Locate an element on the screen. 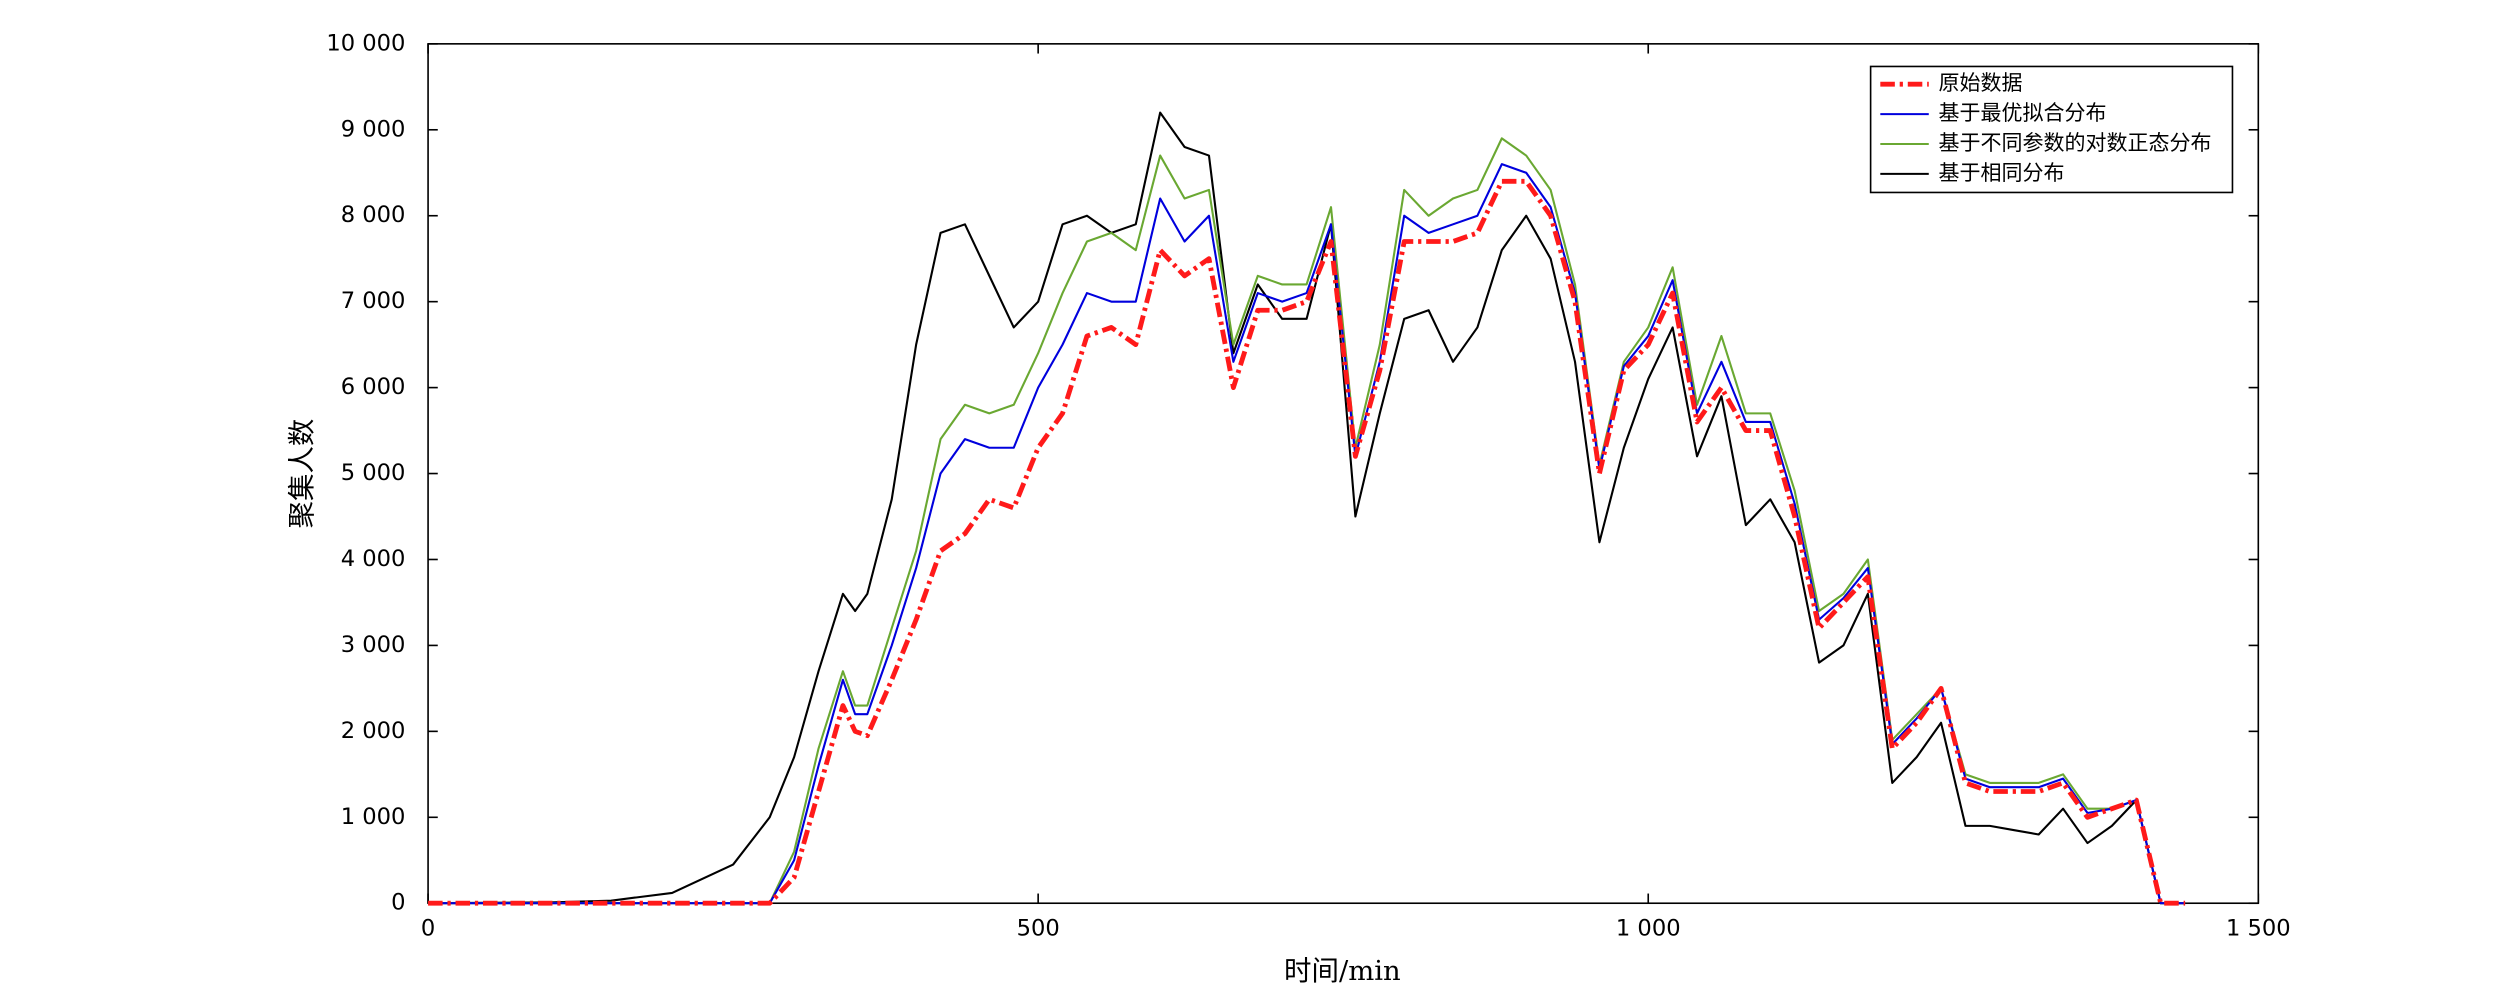  legend-label: 基于相同分布 is located at coordinates (2001, 173).